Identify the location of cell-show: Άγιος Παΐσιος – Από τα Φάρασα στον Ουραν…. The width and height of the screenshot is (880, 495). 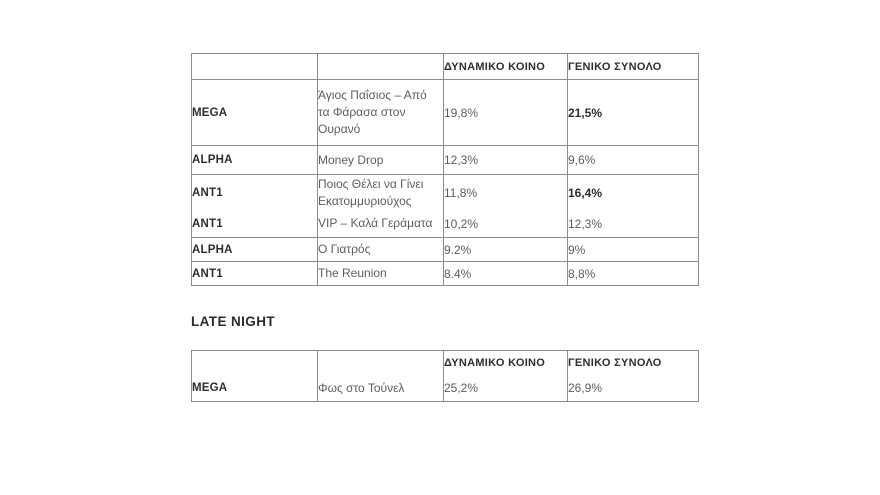
(380, 112).